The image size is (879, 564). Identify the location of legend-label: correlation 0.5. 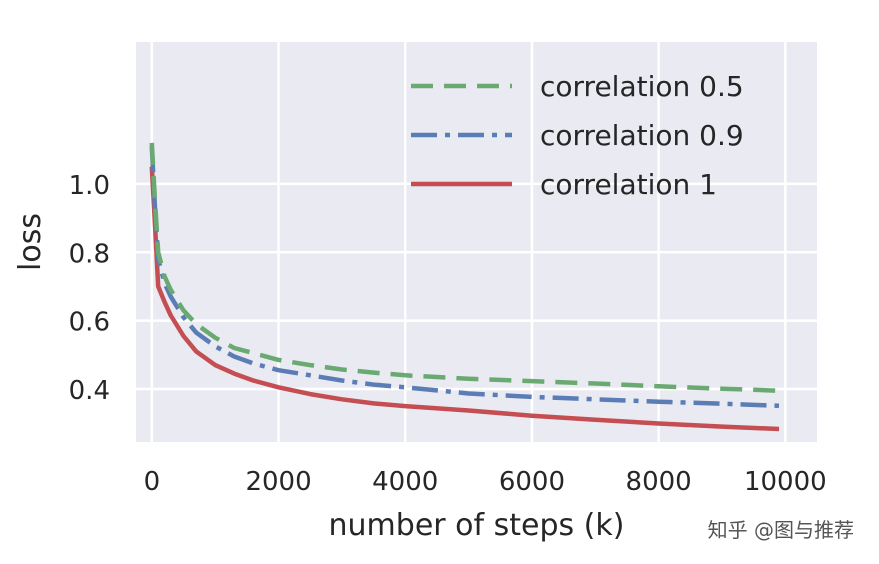
(642, 86).